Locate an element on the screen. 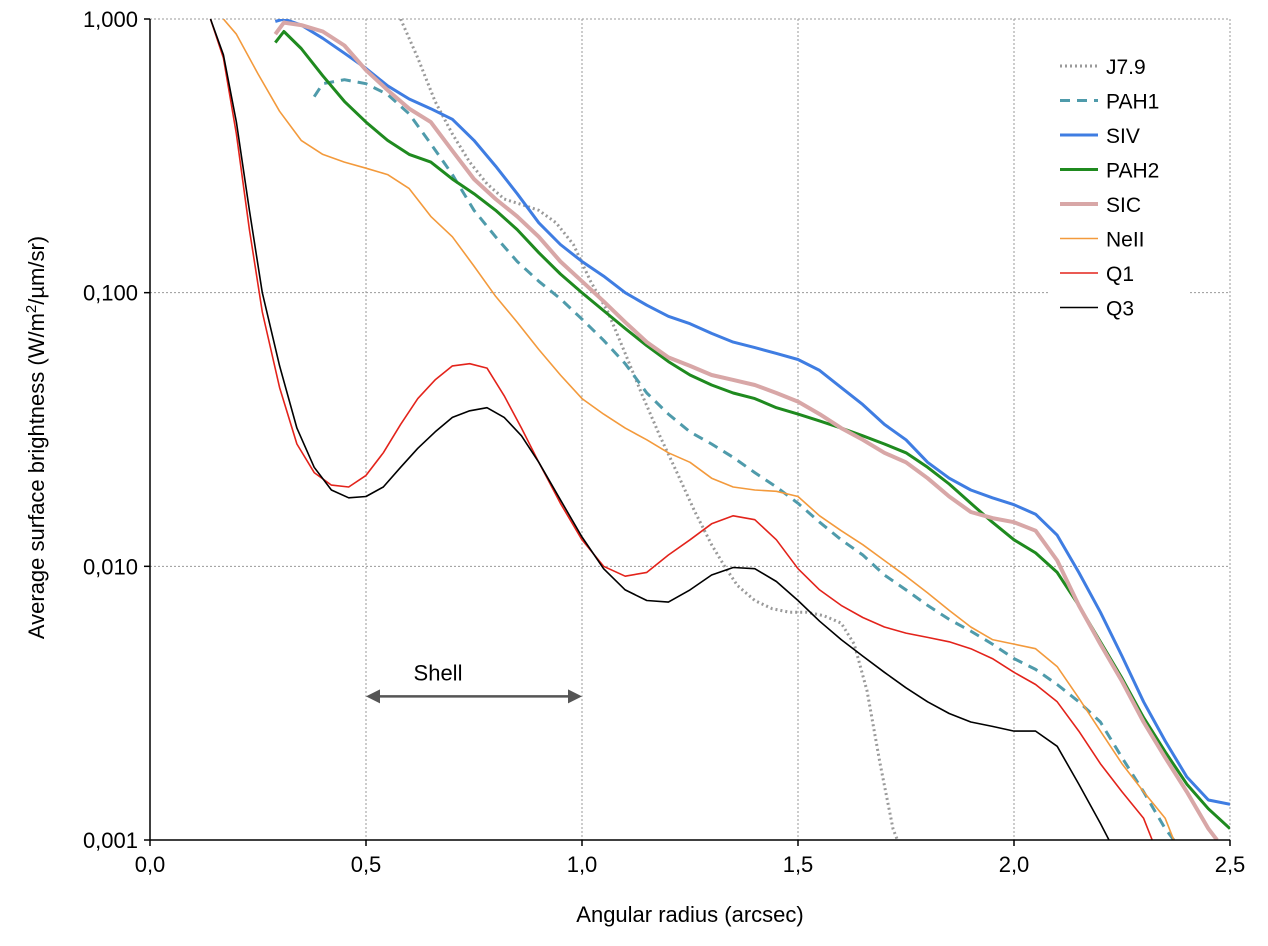  shell-label: Shell is located at coordinates (438, 672).